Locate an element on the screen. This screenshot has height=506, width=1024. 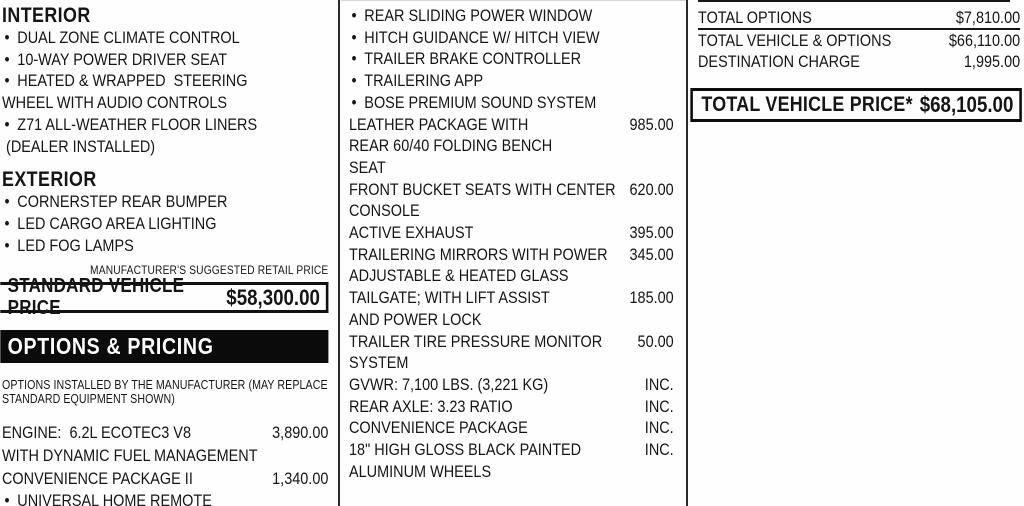
feature-line: • HEATED & WRAPPED STEERING is located at coordinates (165, 81).